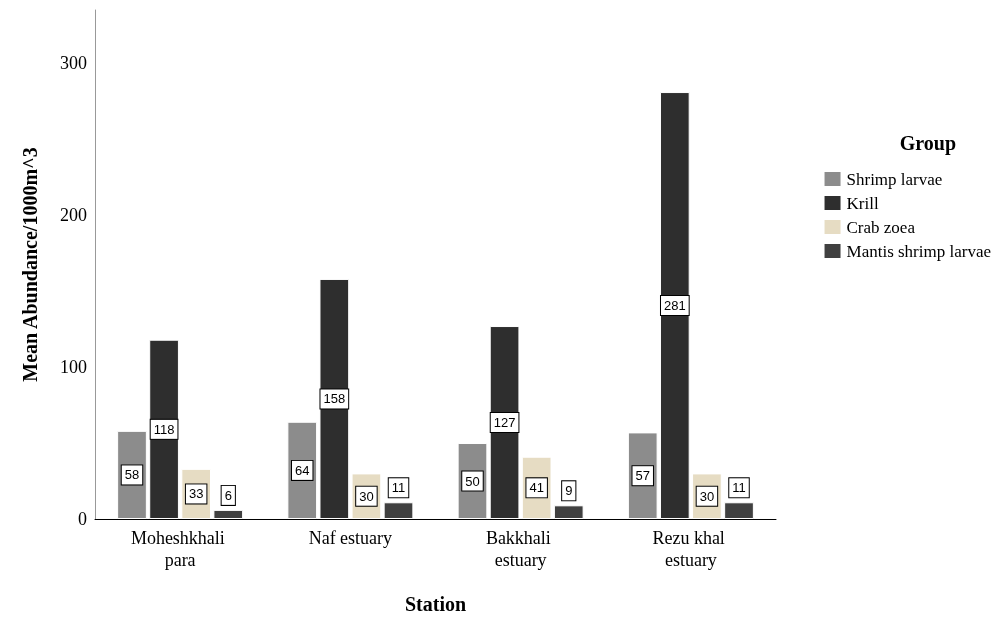 Image resolution: width=1006 pixels, height=619 pixels. What do you see at coordinates (918, 251) in the screenshot?
I see `legend-label: Mantis shrimp larvae` at bounding box center [918, 251].